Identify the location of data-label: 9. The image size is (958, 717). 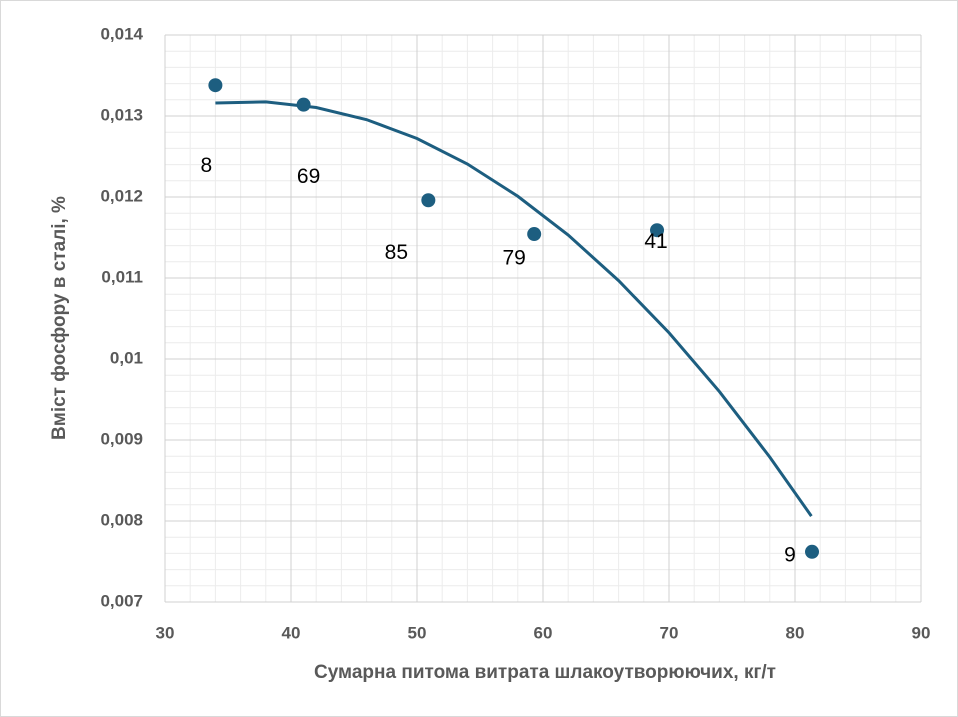
(790, 554).